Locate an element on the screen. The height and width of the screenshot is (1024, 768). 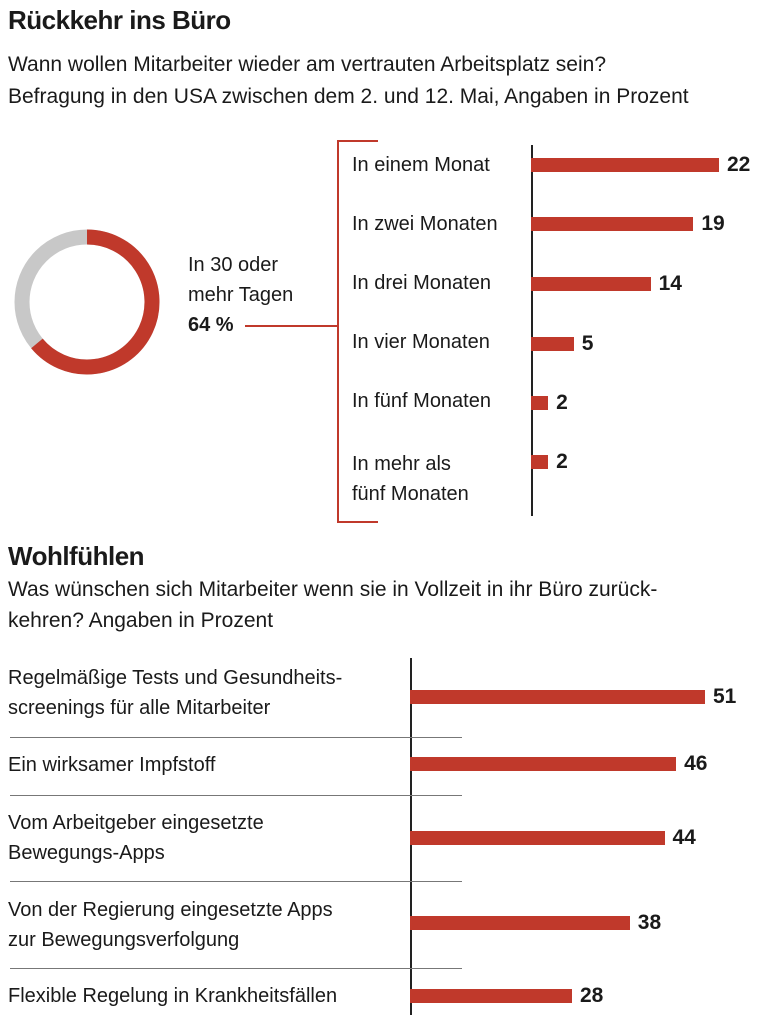
subtitle: kehren? Angaben in Prozent is located at coordinates (141, 620).